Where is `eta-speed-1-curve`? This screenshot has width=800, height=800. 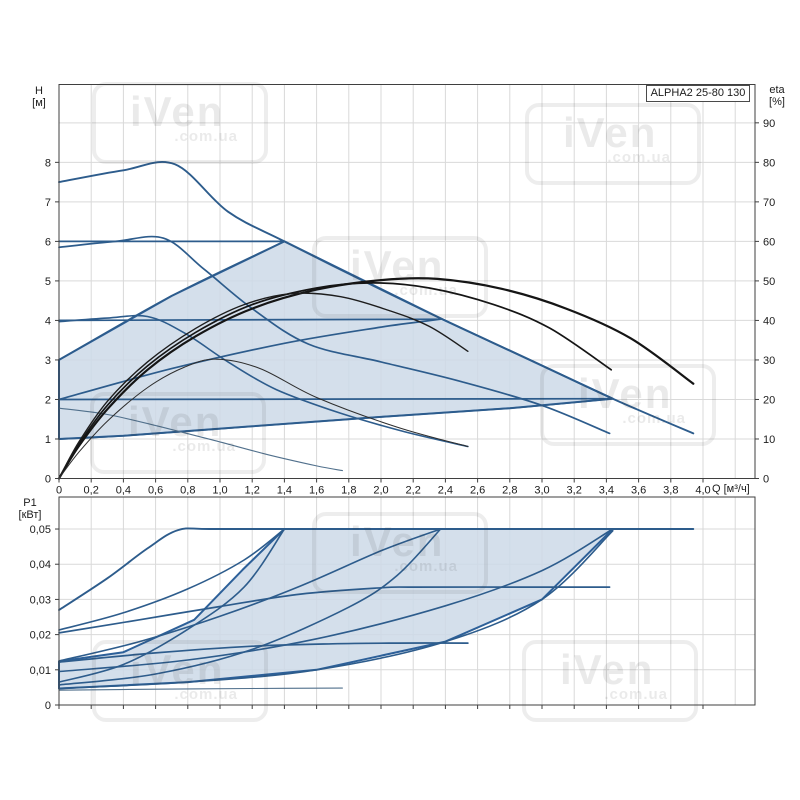 eta-speed-1-curve is located at coordinates (263, 386).